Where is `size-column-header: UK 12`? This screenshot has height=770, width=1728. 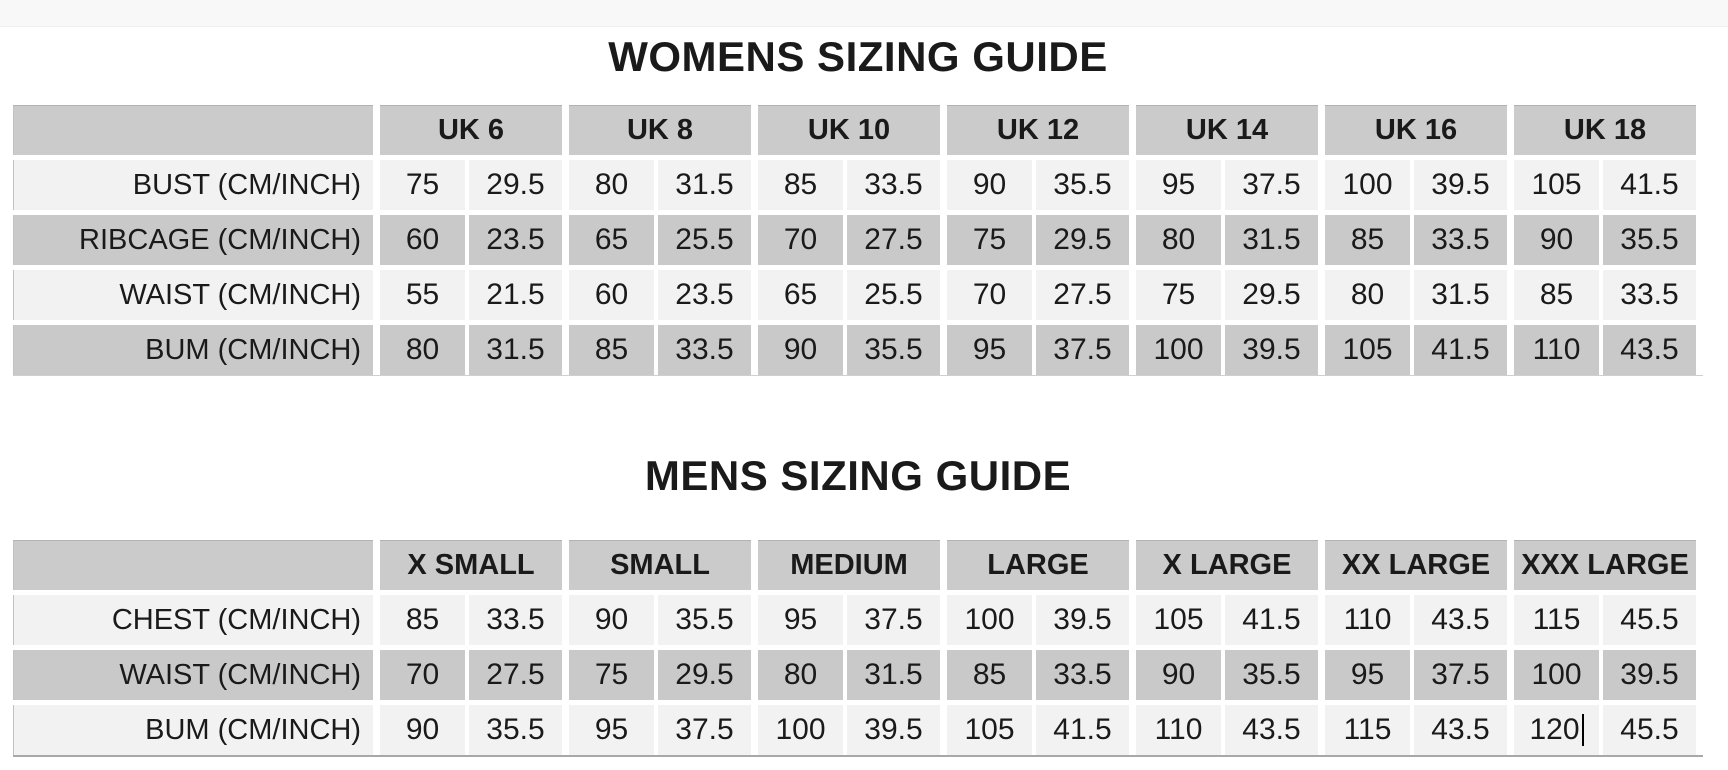 size-column-header: UK 12 is located at coordinates (1038, 130).